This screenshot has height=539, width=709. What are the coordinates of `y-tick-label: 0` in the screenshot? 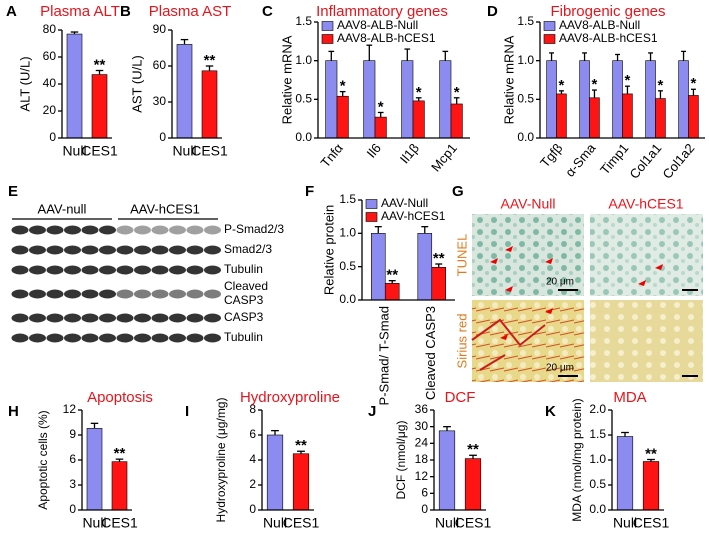 It's located at (52, 137).